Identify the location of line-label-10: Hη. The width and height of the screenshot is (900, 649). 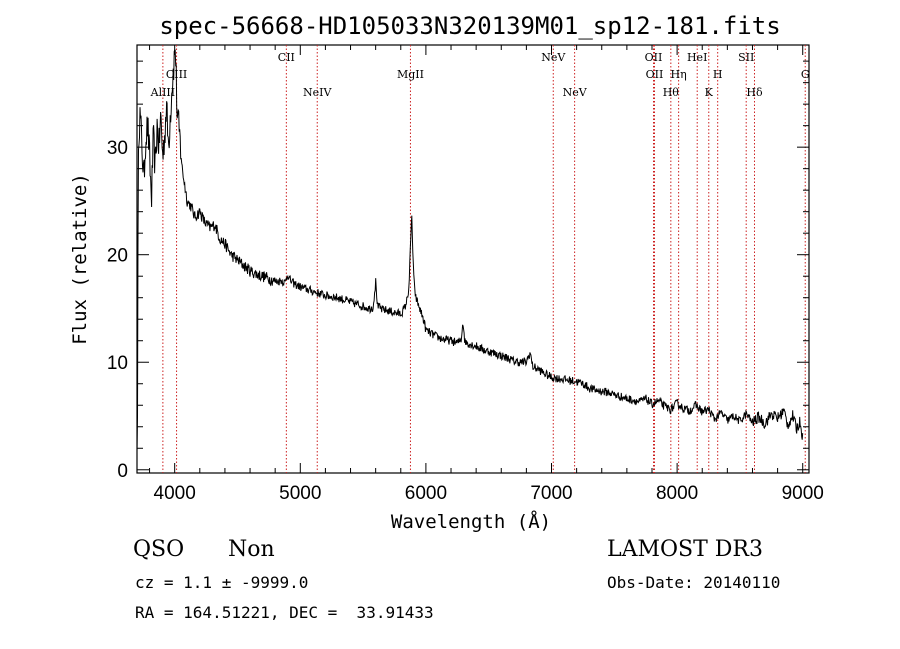
(679, 74).